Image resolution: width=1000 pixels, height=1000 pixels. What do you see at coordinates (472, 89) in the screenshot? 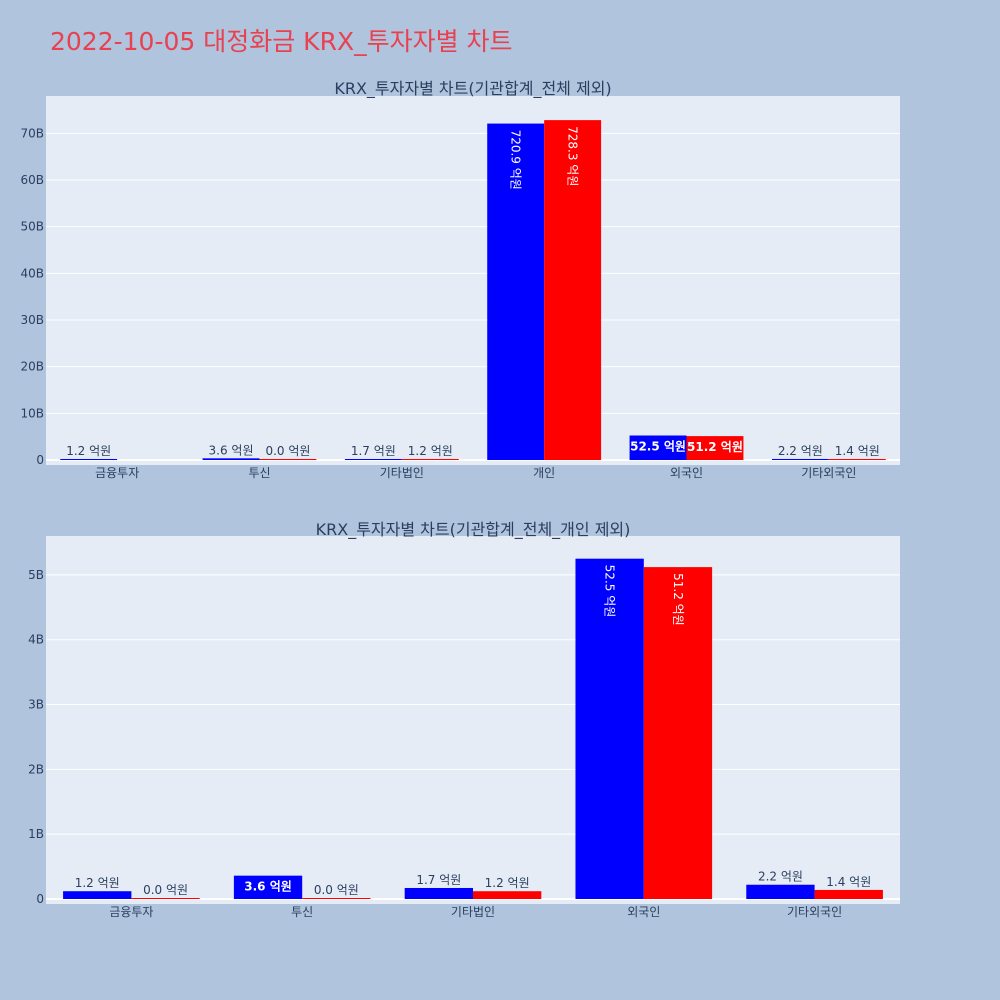
I see `chart-title: KRX_투자자별 차트(기관합계_전체 제외)` at bounding box center [472, 89].